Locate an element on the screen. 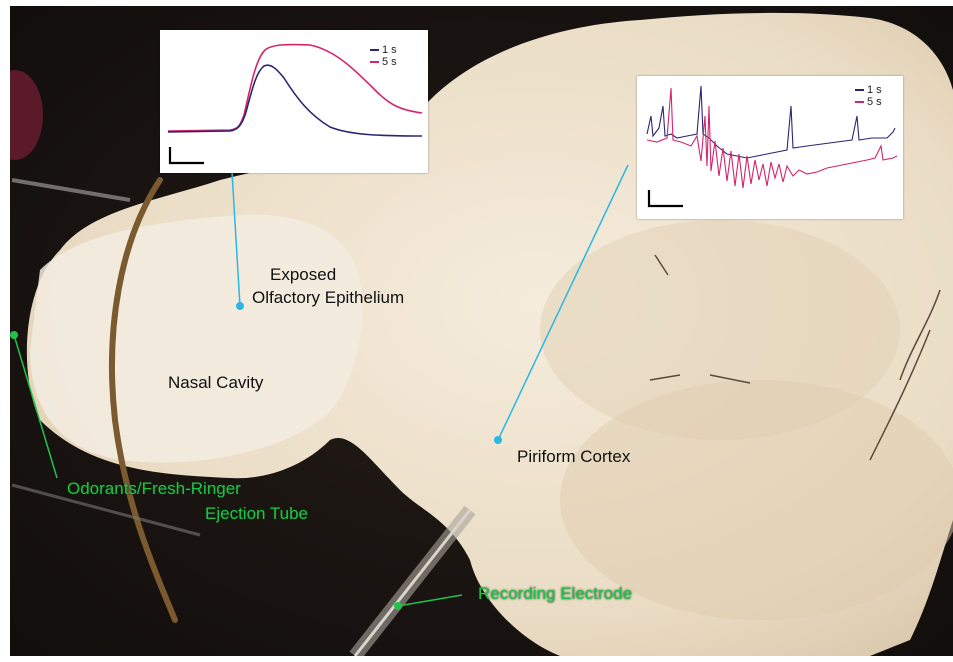 Image resolution: width=953 pixels, height=662 pixels. epithelium-trace-plot is located at coordinates (295, 104).